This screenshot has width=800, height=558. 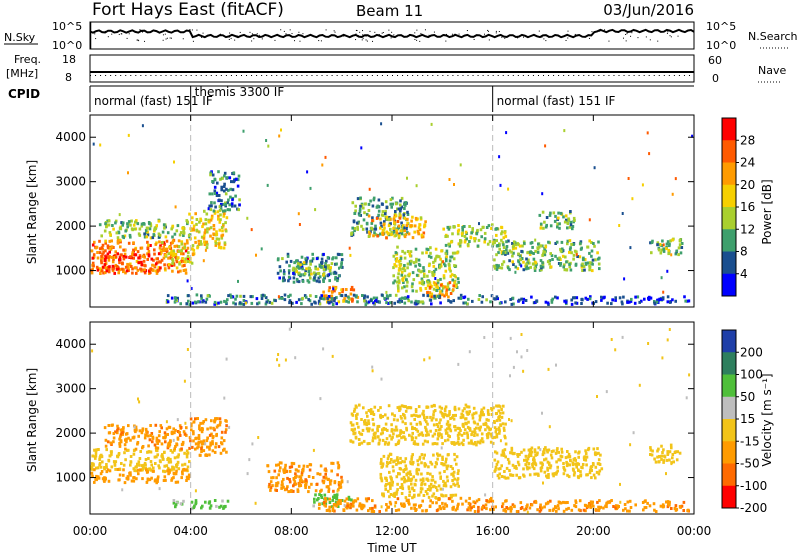 What do you see at coordinates (90, 531) in the screenshot?
I see `x-tick-label: 00:00` at bounding box center [90, 531].